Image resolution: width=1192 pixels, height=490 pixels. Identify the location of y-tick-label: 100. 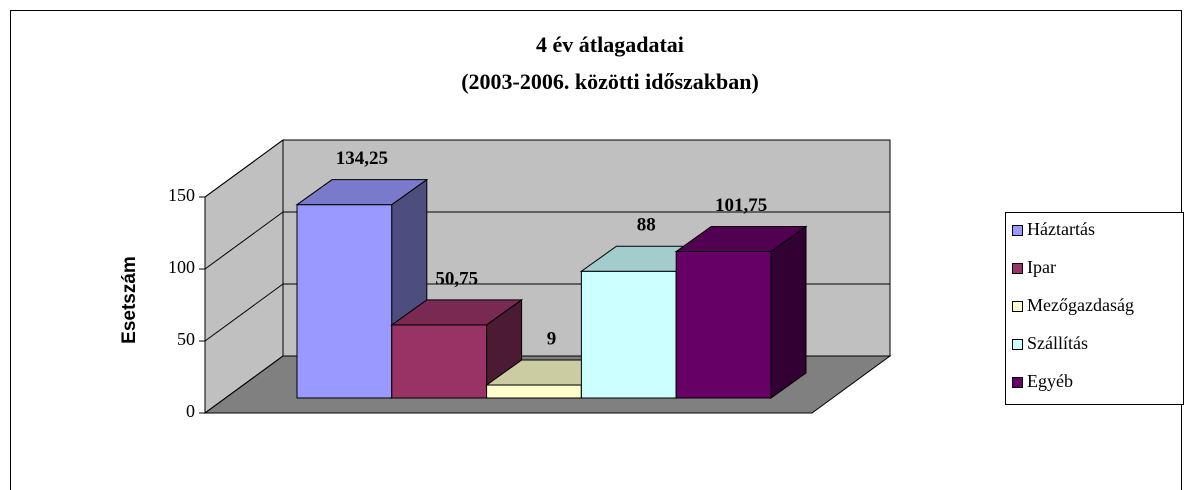
(181, 267).